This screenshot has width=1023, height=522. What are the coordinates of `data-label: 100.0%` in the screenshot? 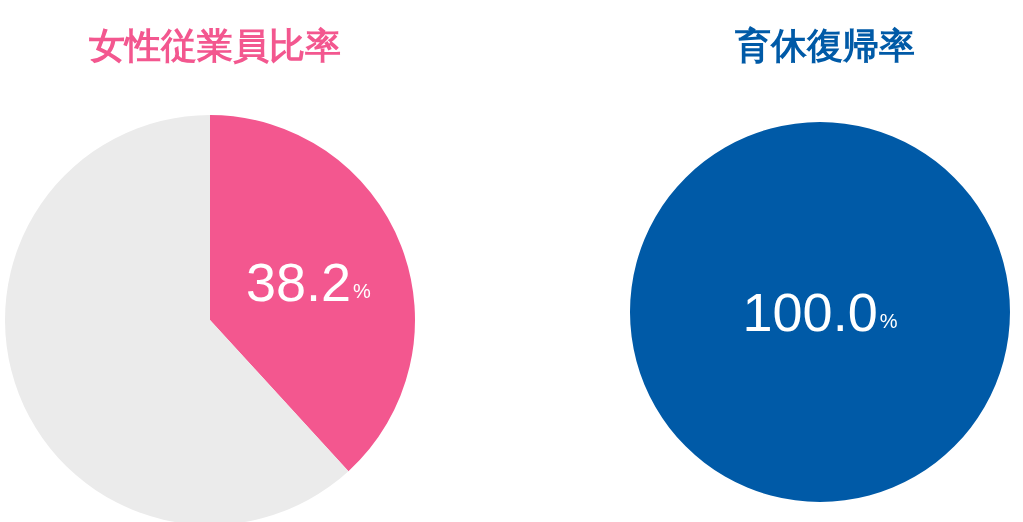 It's located at (820, 312).